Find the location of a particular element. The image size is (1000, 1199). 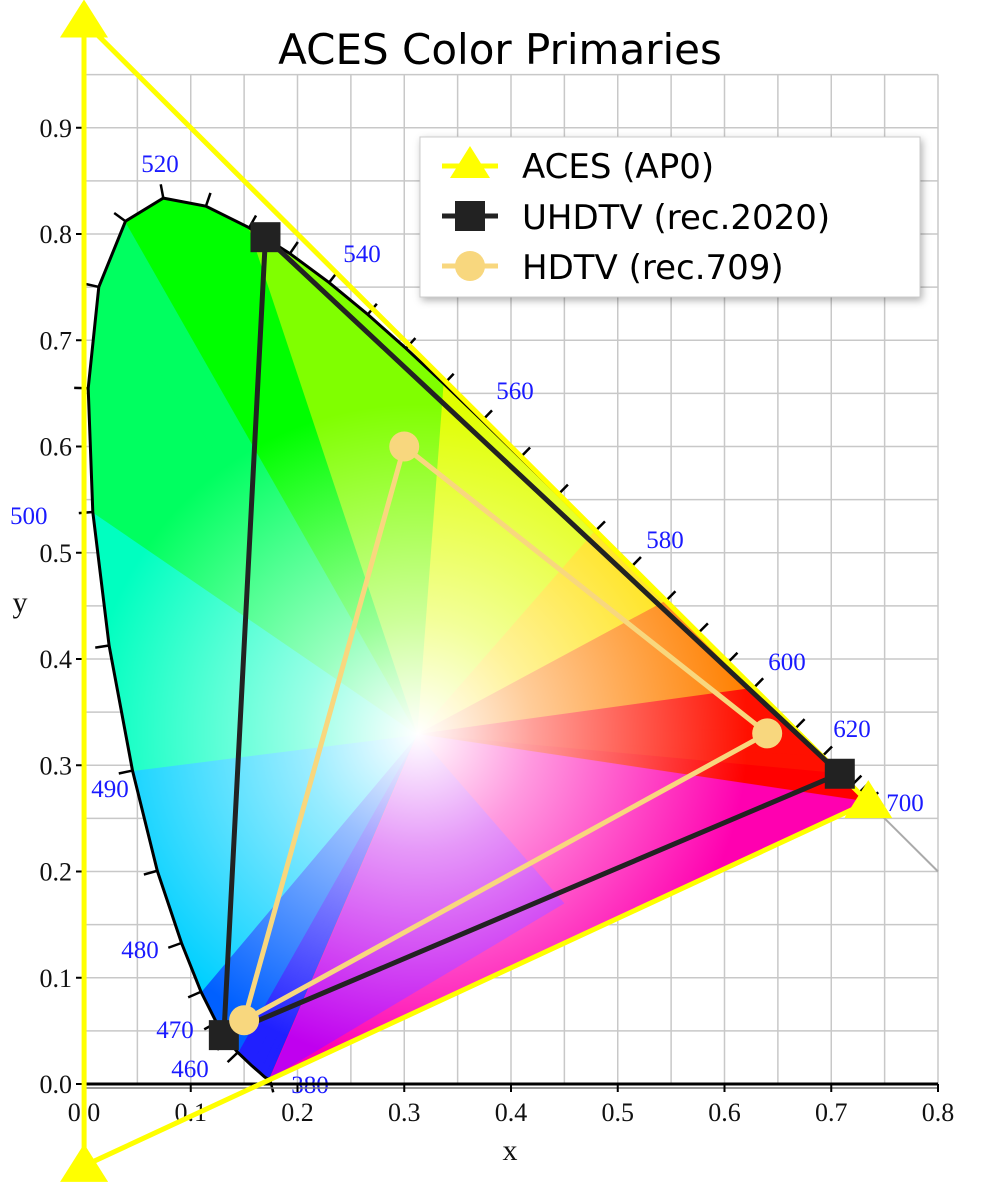

x-tick-label: 0.4 is located at coordinates (511, 1112).